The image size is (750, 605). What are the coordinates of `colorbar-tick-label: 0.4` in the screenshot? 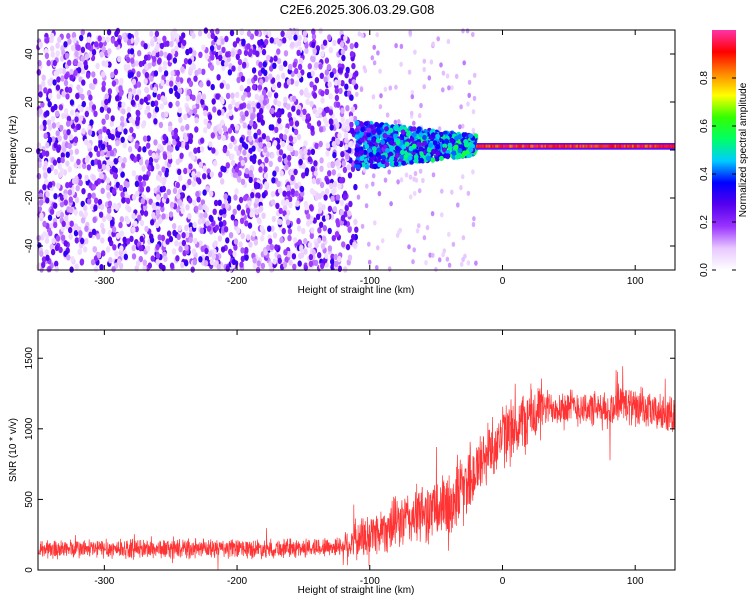 It's located at (704, 174).